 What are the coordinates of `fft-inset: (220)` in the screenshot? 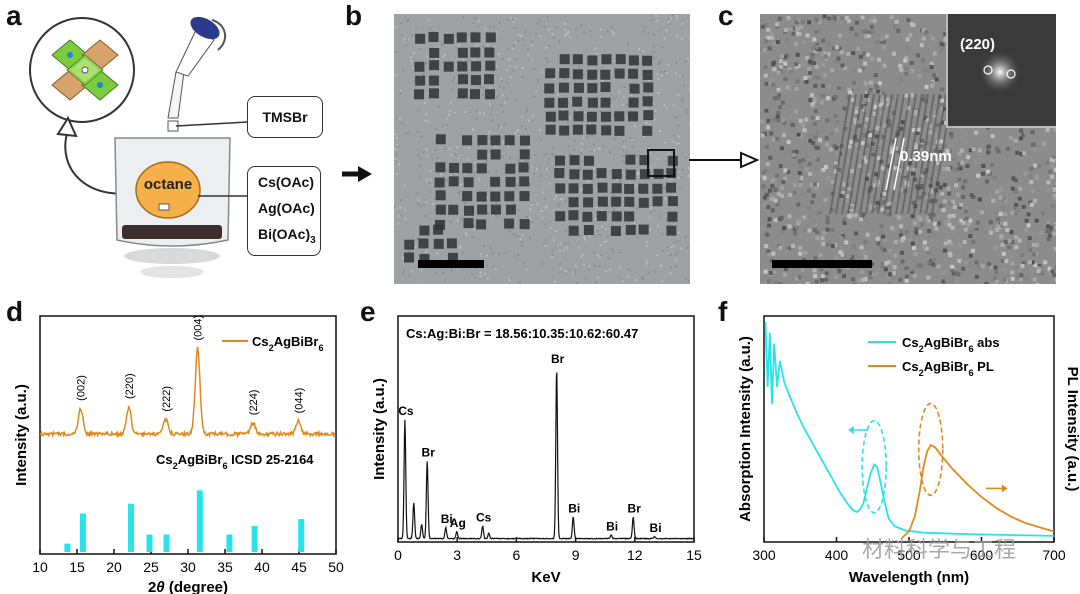 It's located at (1001, 71).